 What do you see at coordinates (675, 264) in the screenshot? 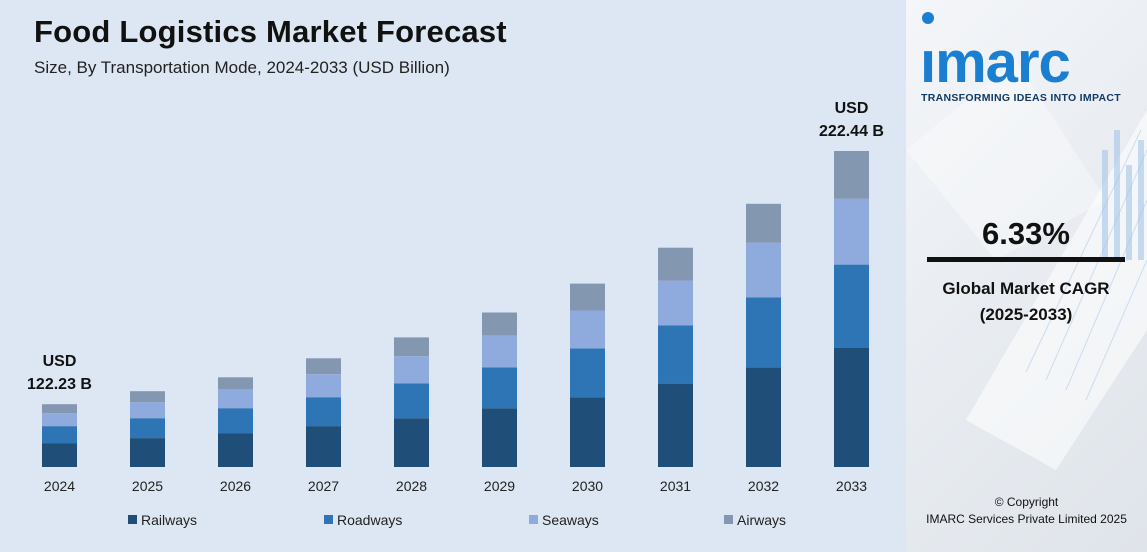
I see `bar-airways-2031` at bounding box center [675, 264].